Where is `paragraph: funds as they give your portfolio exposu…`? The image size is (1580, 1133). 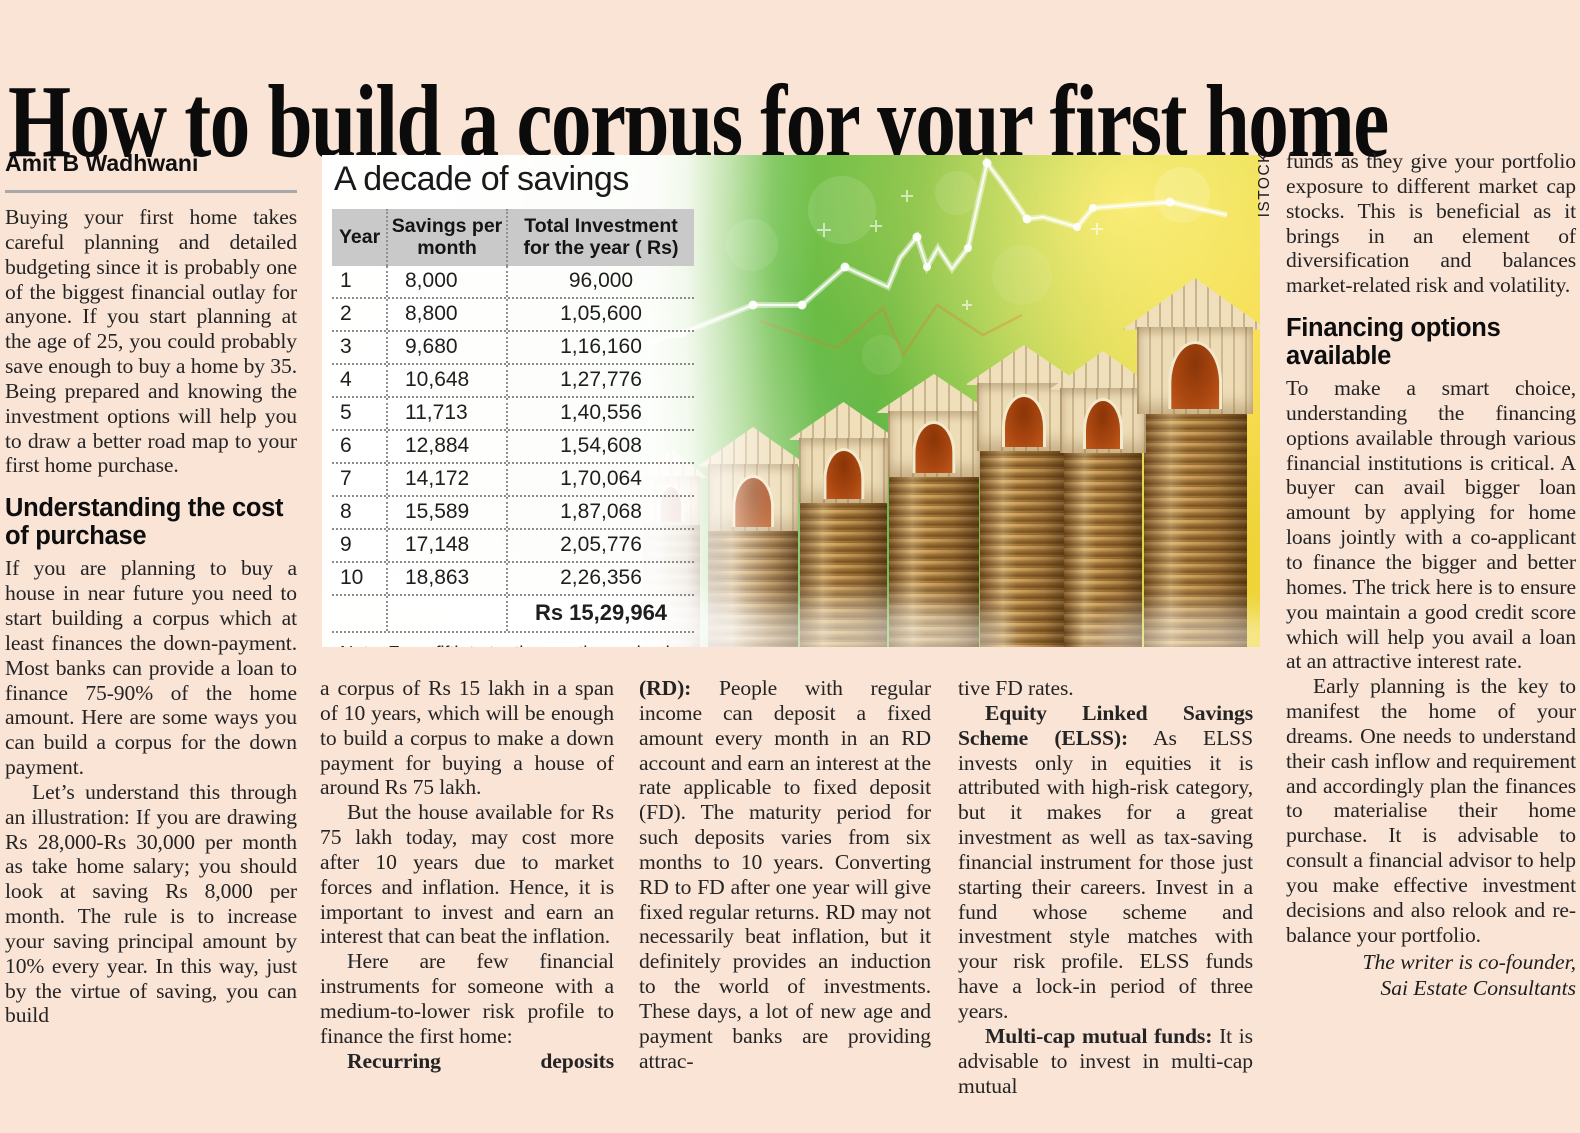
paragraph: funds as they give your portfolio exposu… is located at coordinates (1431, 223).